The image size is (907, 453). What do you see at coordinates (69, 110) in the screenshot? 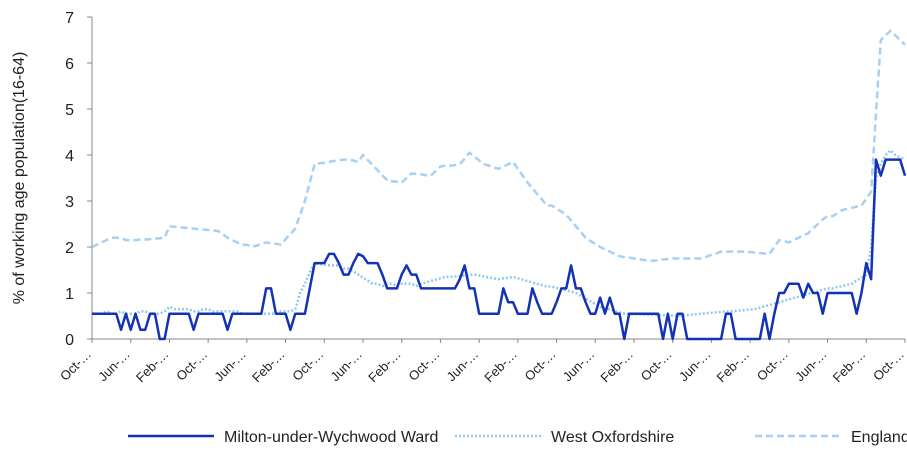
I see `y-tick-label: 5` at bounding box center [69, 110].